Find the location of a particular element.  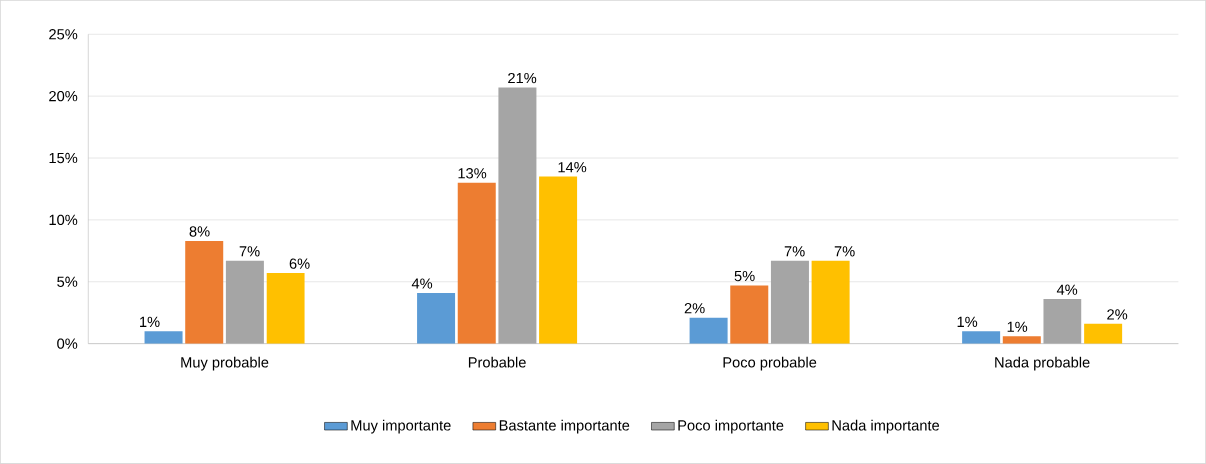

data-label: 8% is located at coordinates (199, 231).